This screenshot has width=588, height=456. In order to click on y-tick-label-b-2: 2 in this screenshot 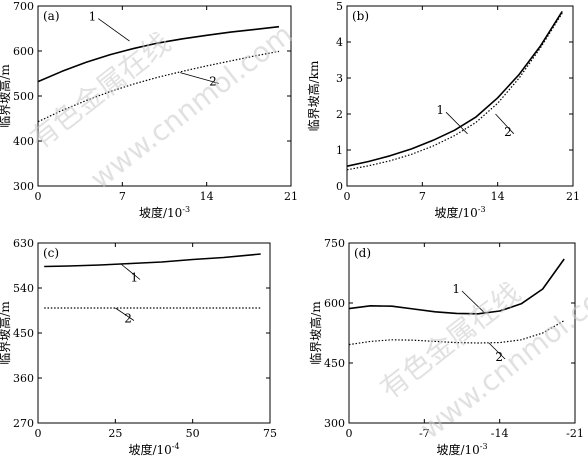, I will do `click(339, 114)`.